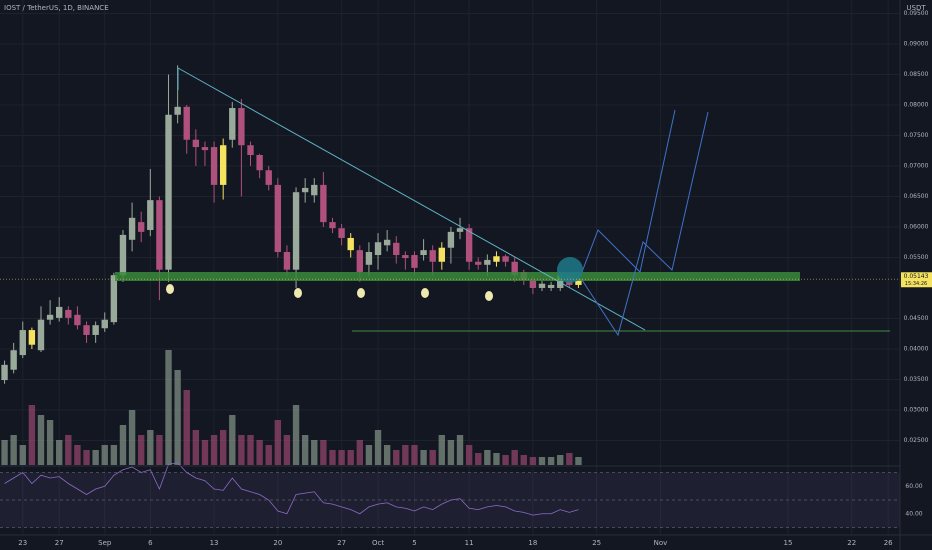  I want to click on rsi-tick-label: 60.00, so click(913, 486).